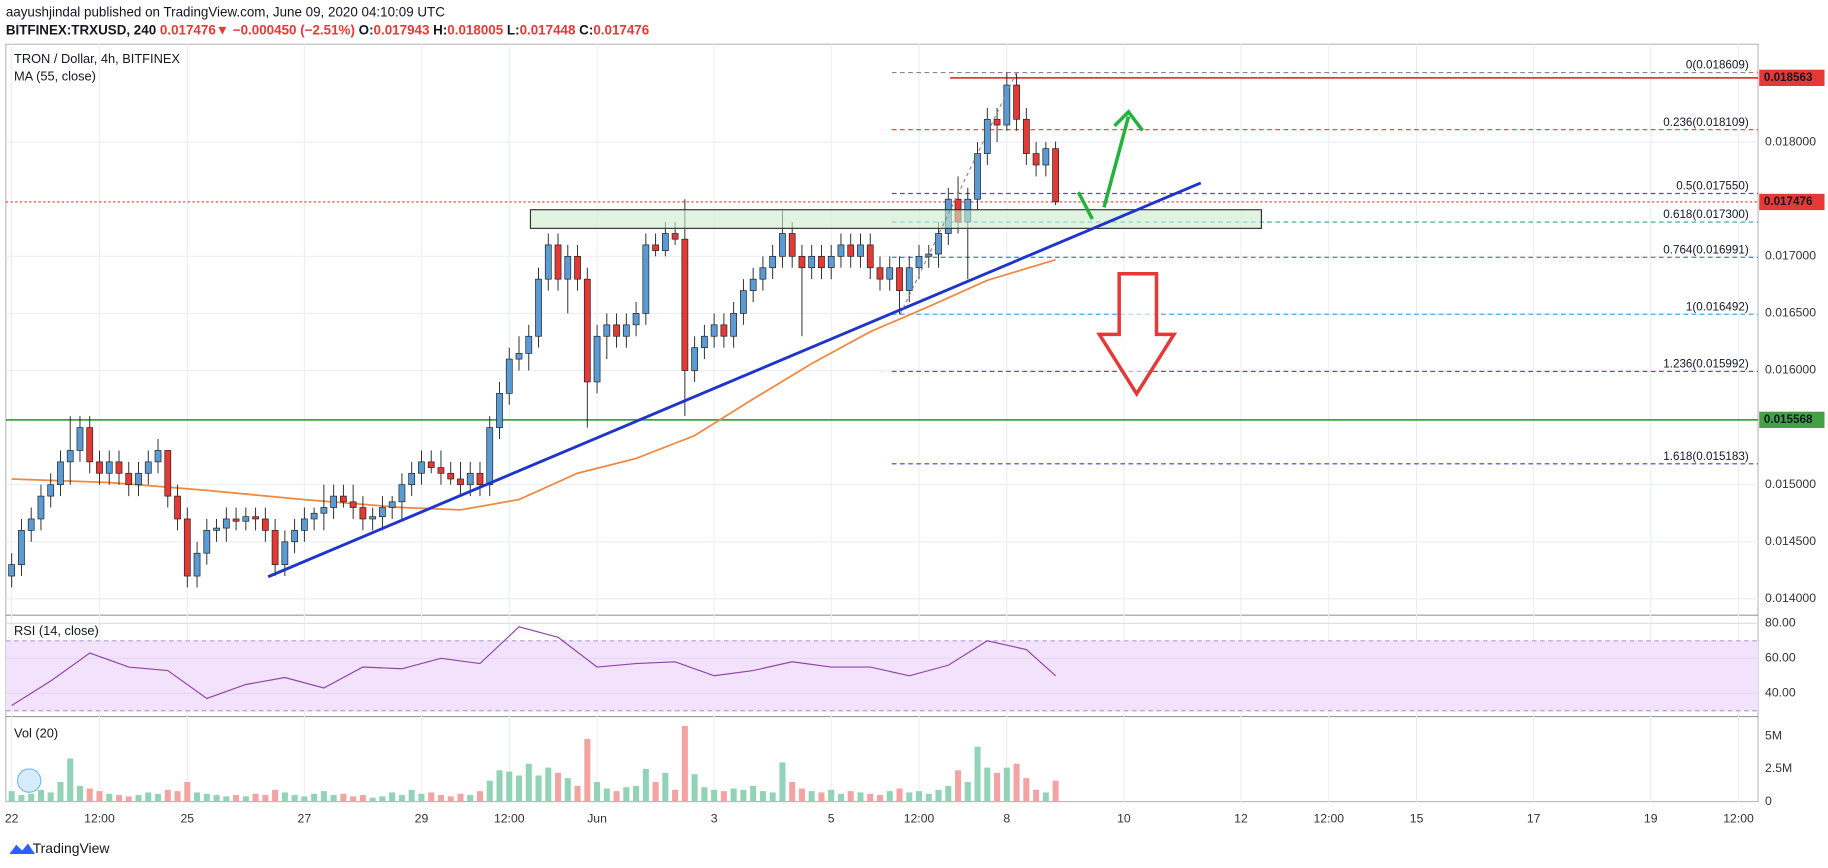  I want to click on fib-label: 1.236(0.015992), so click(1706, 364).